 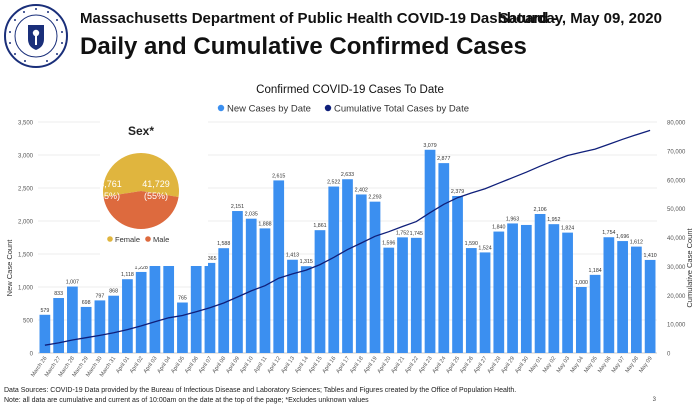 I want to click on bar-data-label: 2,522, so click(x=333, y=183).